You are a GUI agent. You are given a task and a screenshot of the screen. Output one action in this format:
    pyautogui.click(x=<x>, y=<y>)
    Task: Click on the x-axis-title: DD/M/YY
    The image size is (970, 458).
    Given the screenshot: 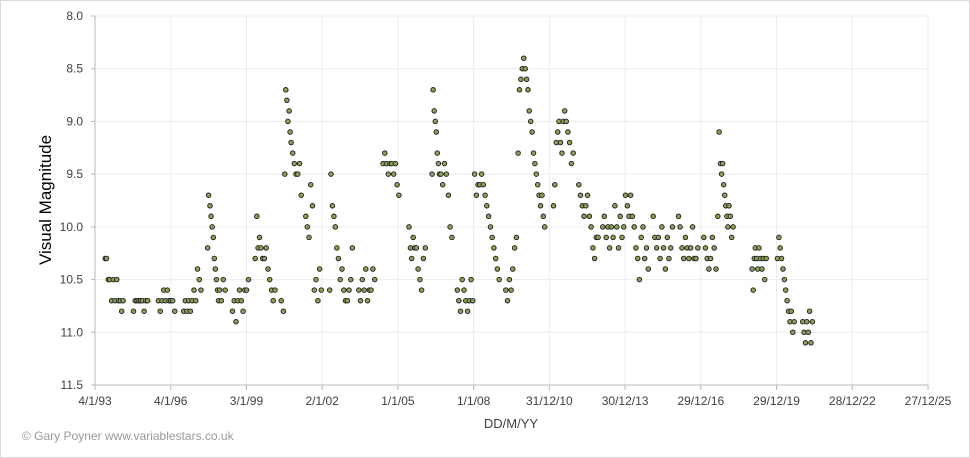 What is the action you would take?
    pyautogui.click(x=511, y=423)
    